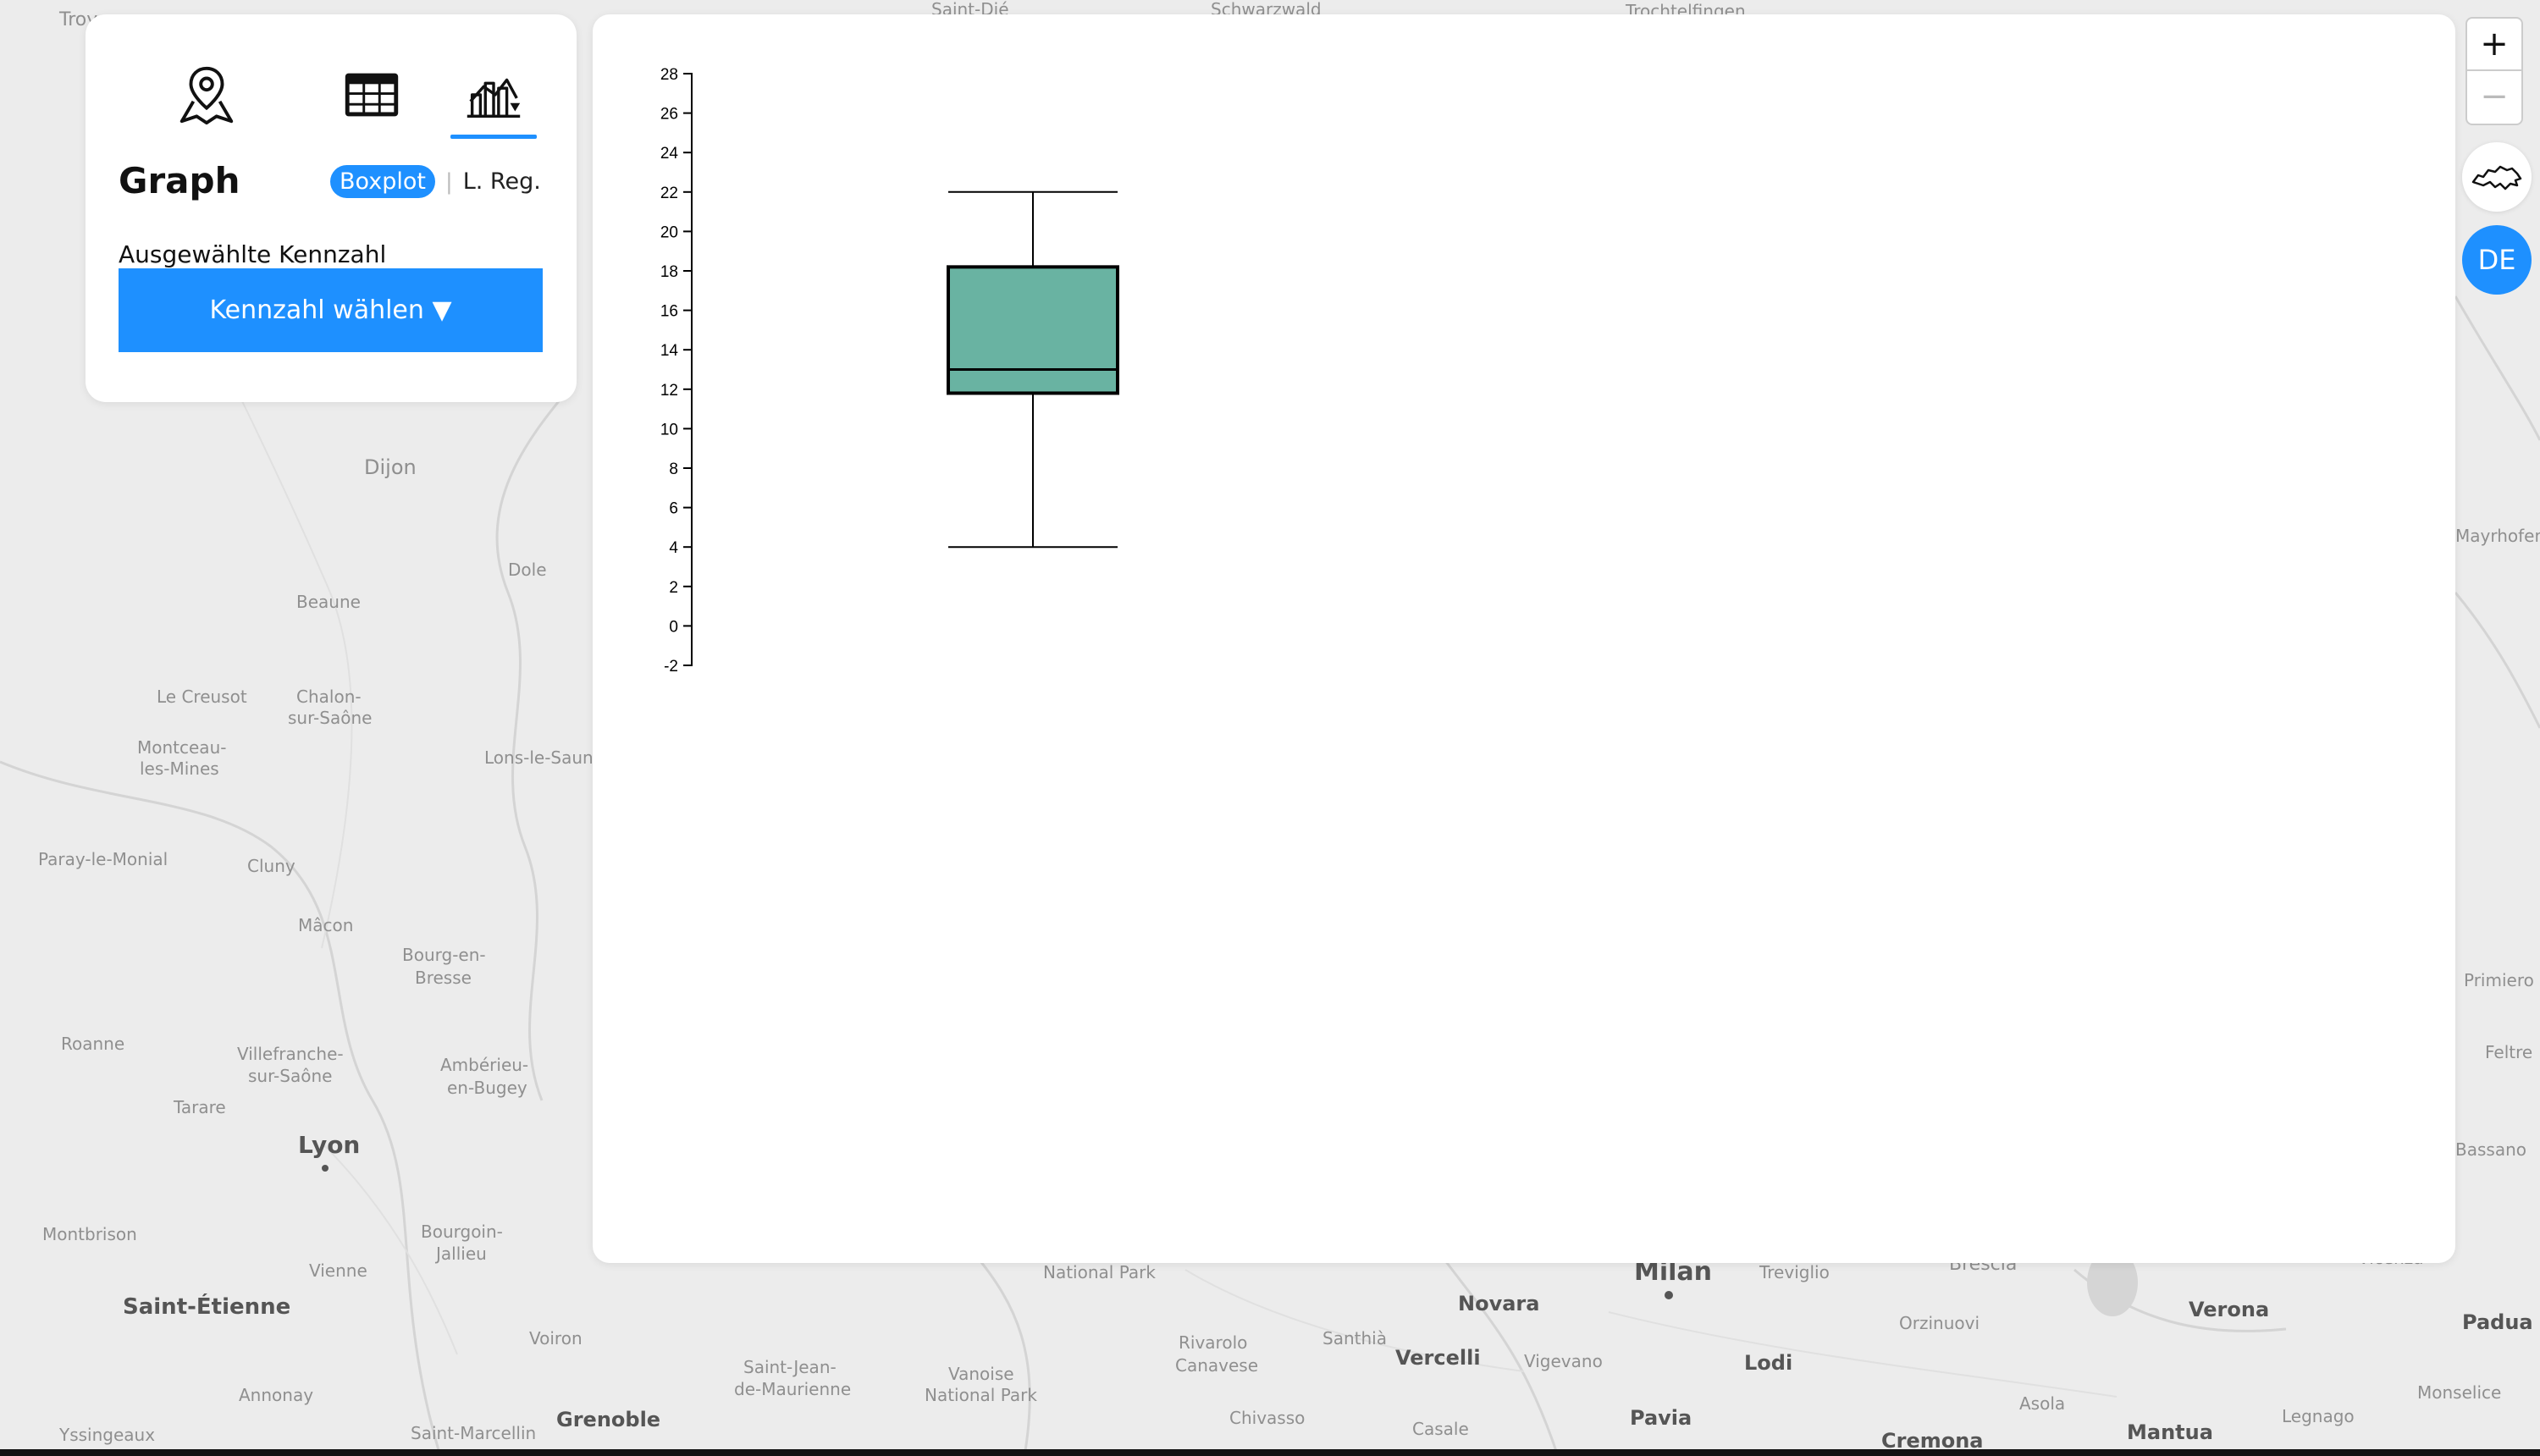  I want to click on svg-text: Yssingeaux, so click(106, 1435).